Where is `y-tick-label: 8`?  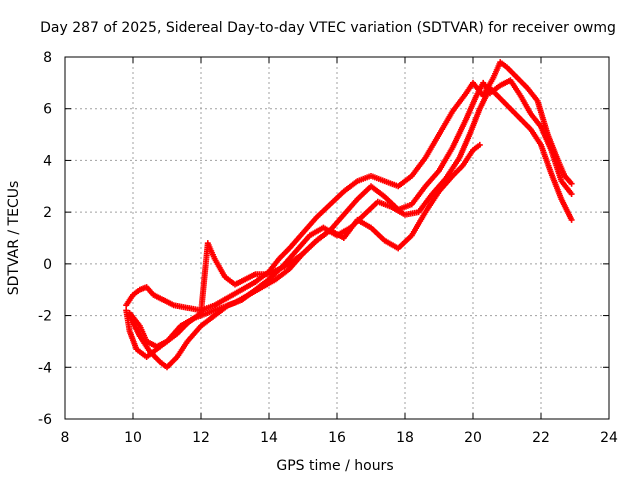 y-tick-label: 8 is located at coordinates (47, 58).